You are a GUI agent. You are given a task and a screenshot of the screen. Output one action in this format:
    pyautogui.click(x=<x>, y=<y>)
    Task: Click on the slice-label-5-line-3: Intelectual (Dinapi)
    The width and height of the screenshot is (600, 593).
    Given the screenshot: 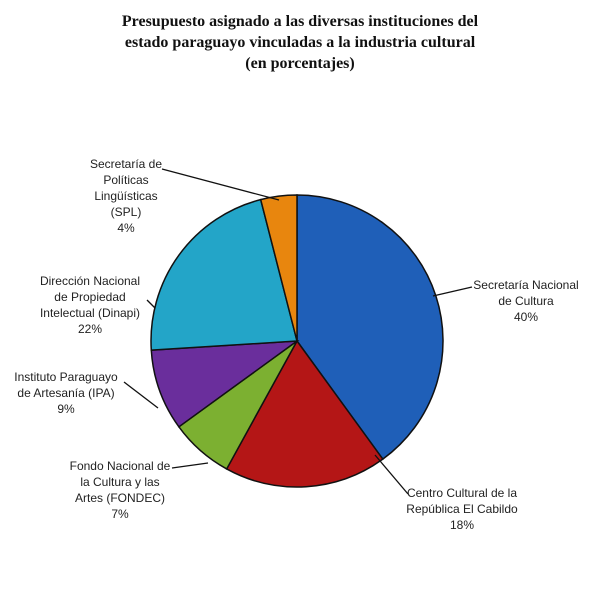 What is the action you would take?
    pyautogui.click(x=90, y=313)
    